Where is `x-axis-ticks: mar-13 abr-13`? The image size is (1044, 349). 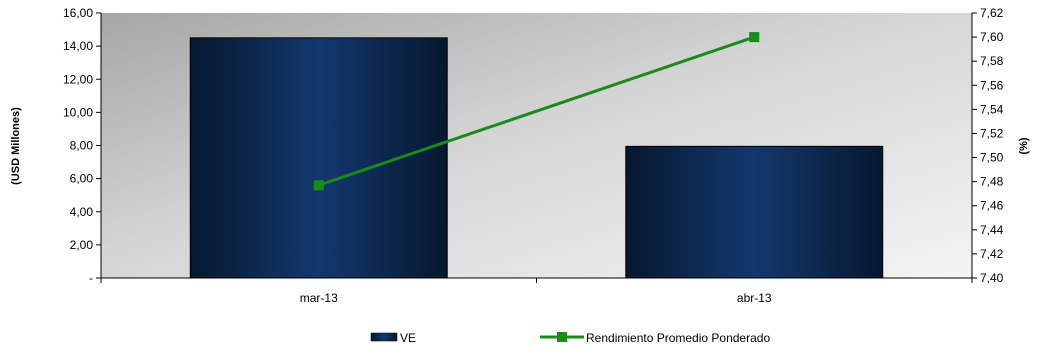 x-axis-ticks: mar-13 abr-13 is located at coordinates (536, 291).